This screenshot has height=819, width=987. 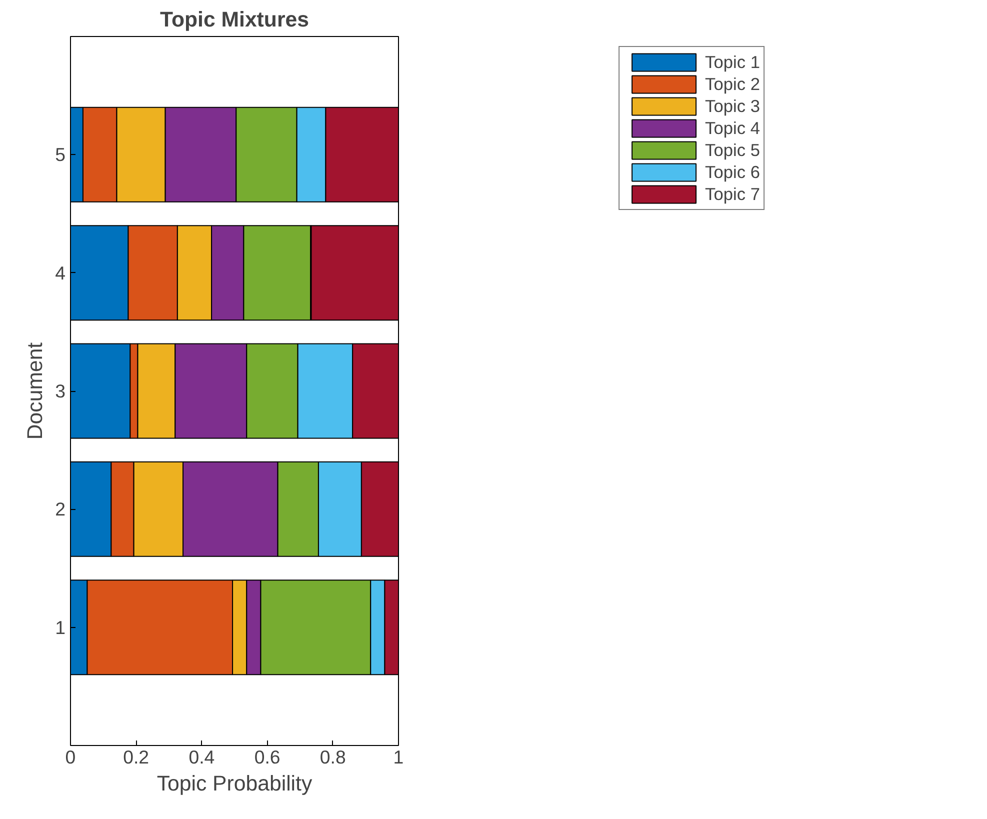 What do you see at coordinates (398, 757) in the screenshot?
I see `x-tick-label: 1` at bounding box center [398, 757].